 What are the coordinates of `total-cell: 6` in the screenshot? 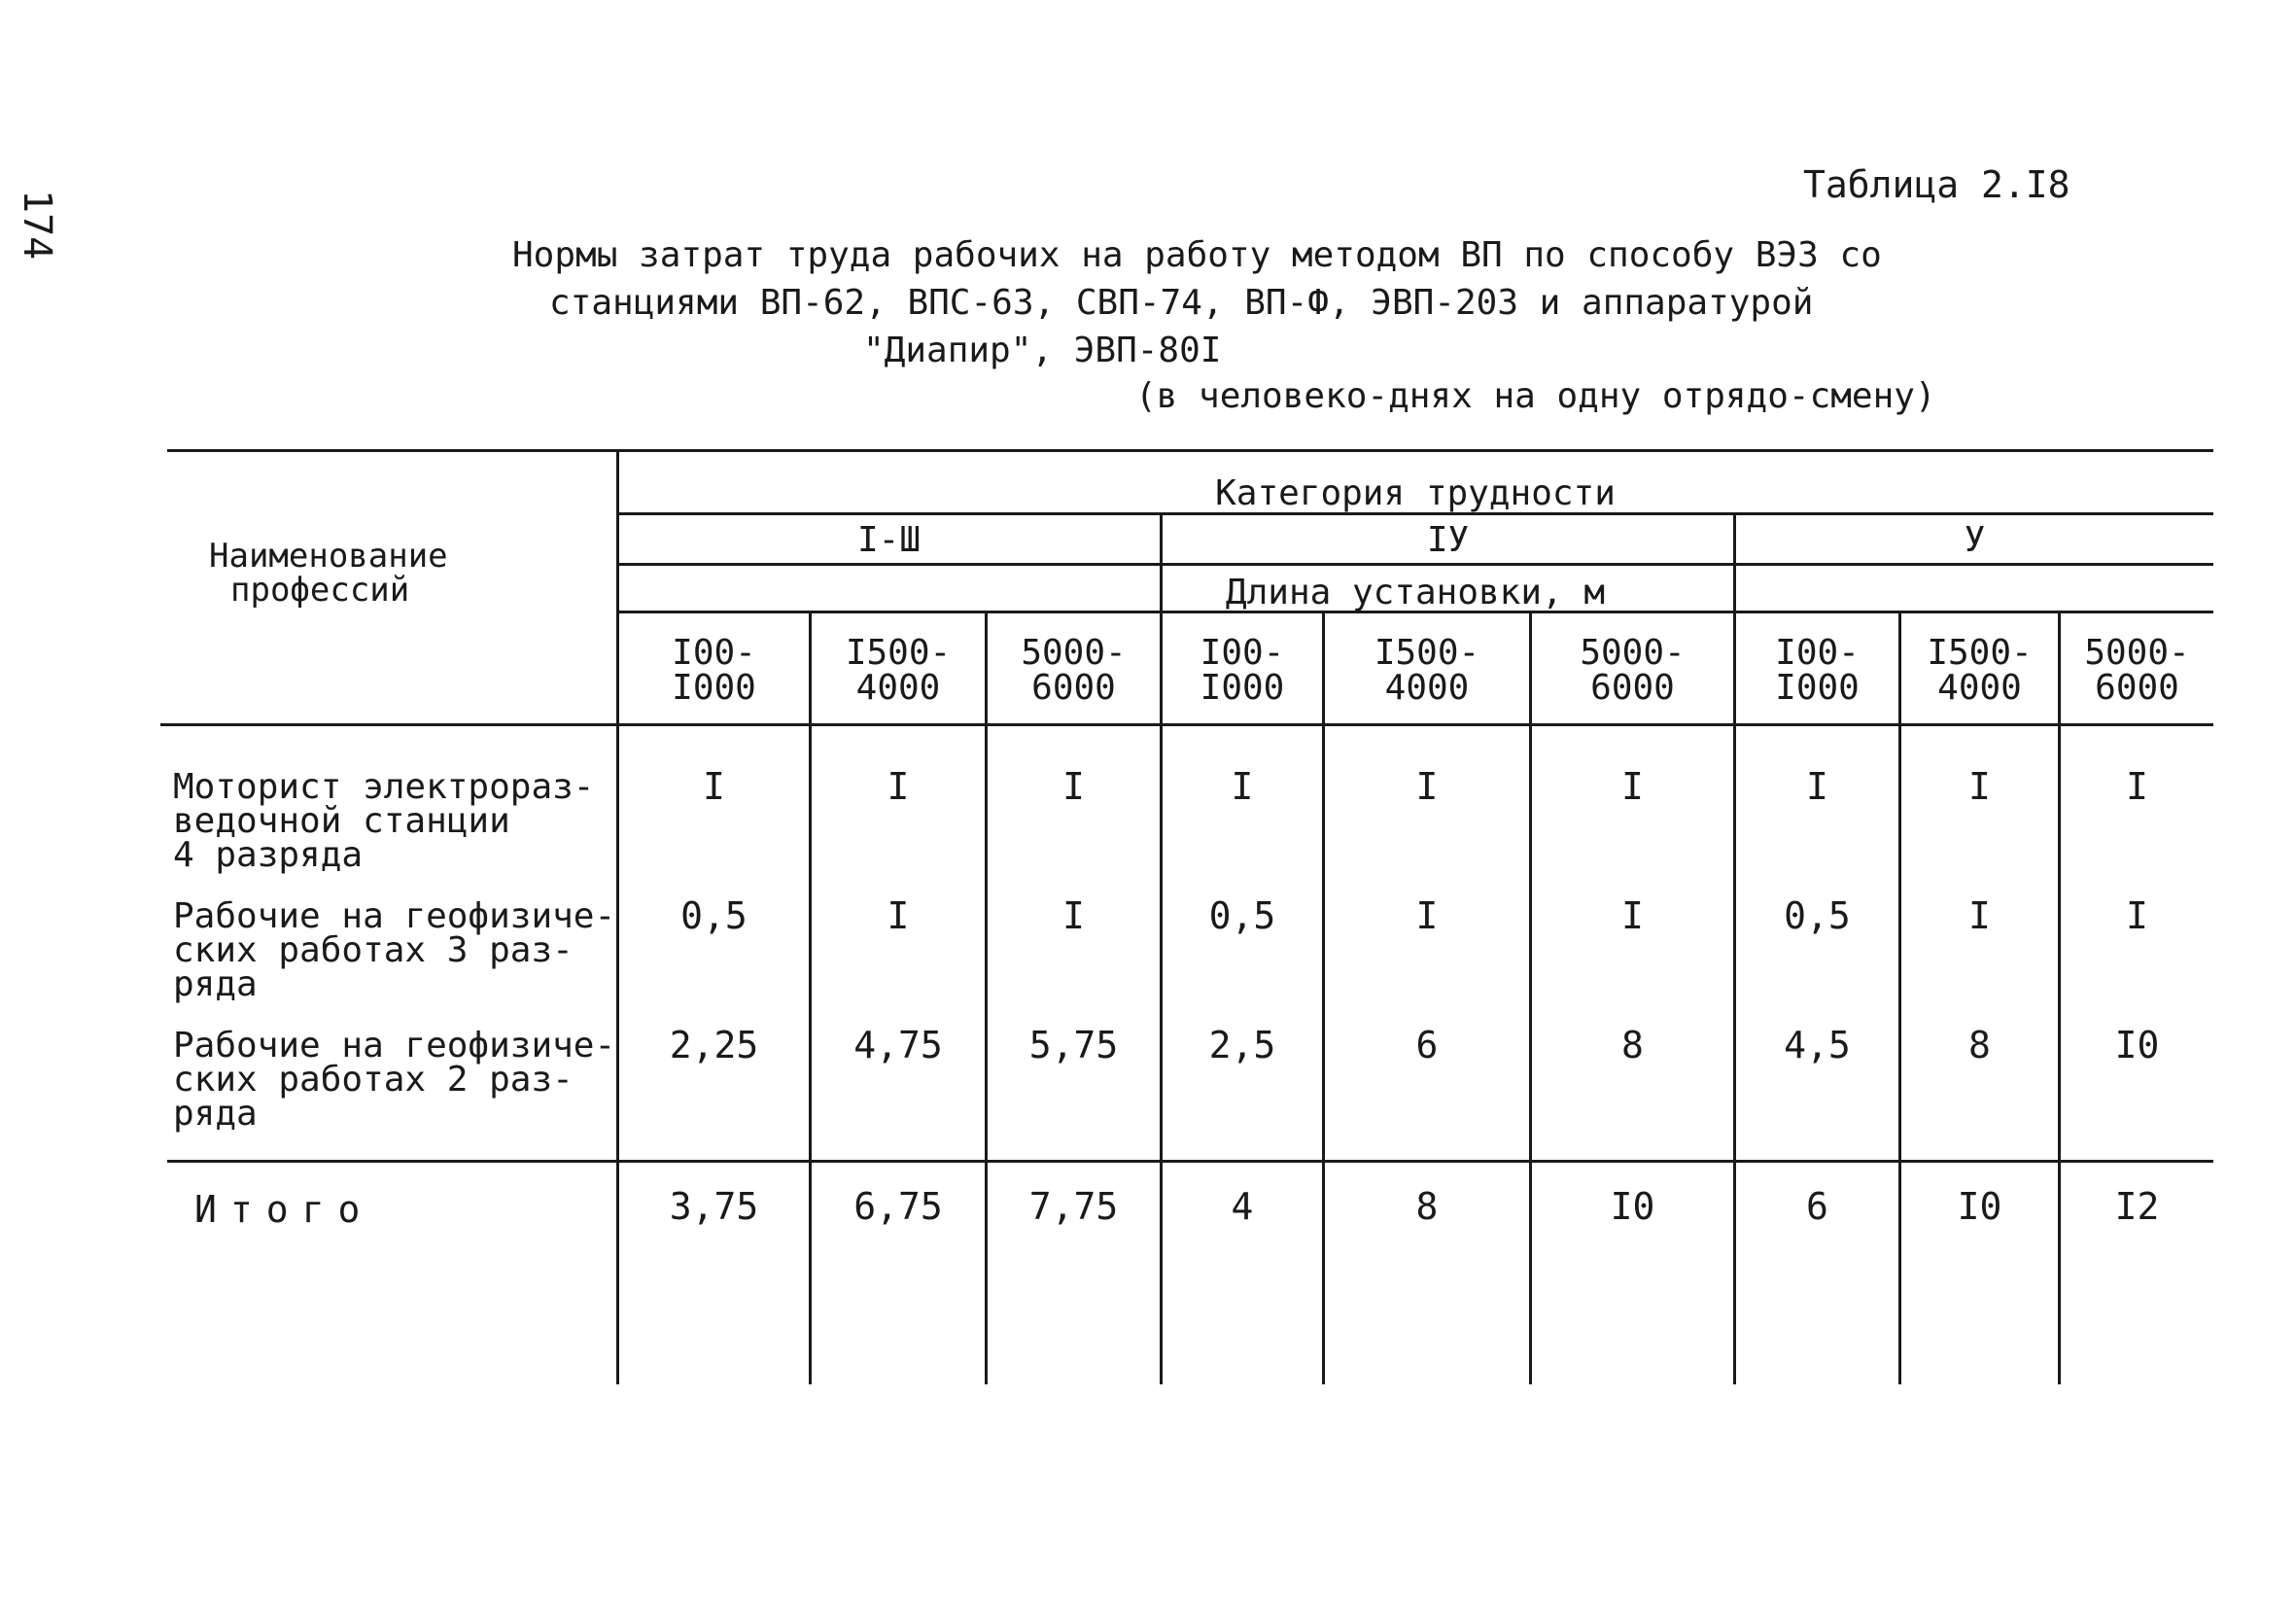 It's located at (1817, 1206).